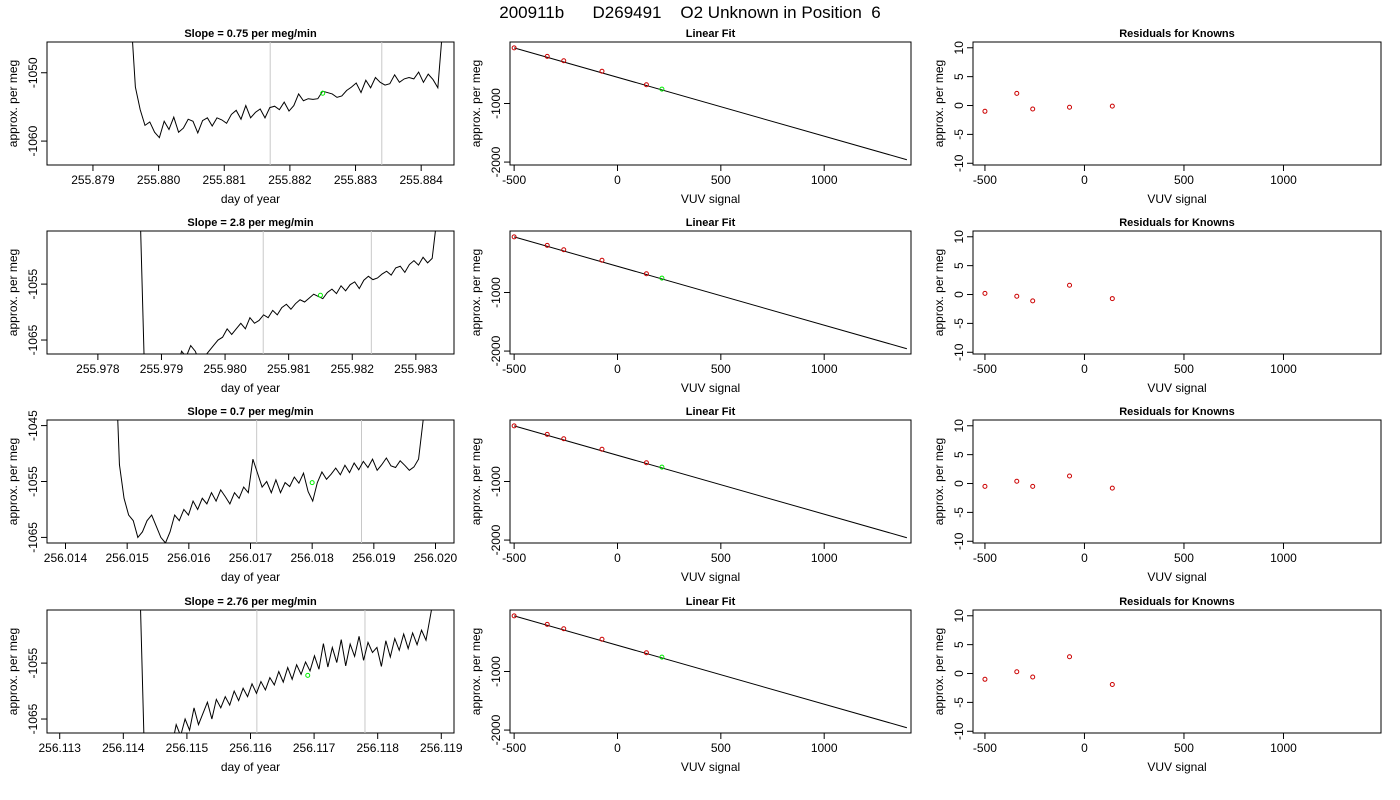  What do you see at coordinates (436, 558) in the screenshot?
I see `trace-x-tick-label: 256.020` at bounding box center [436, 558].